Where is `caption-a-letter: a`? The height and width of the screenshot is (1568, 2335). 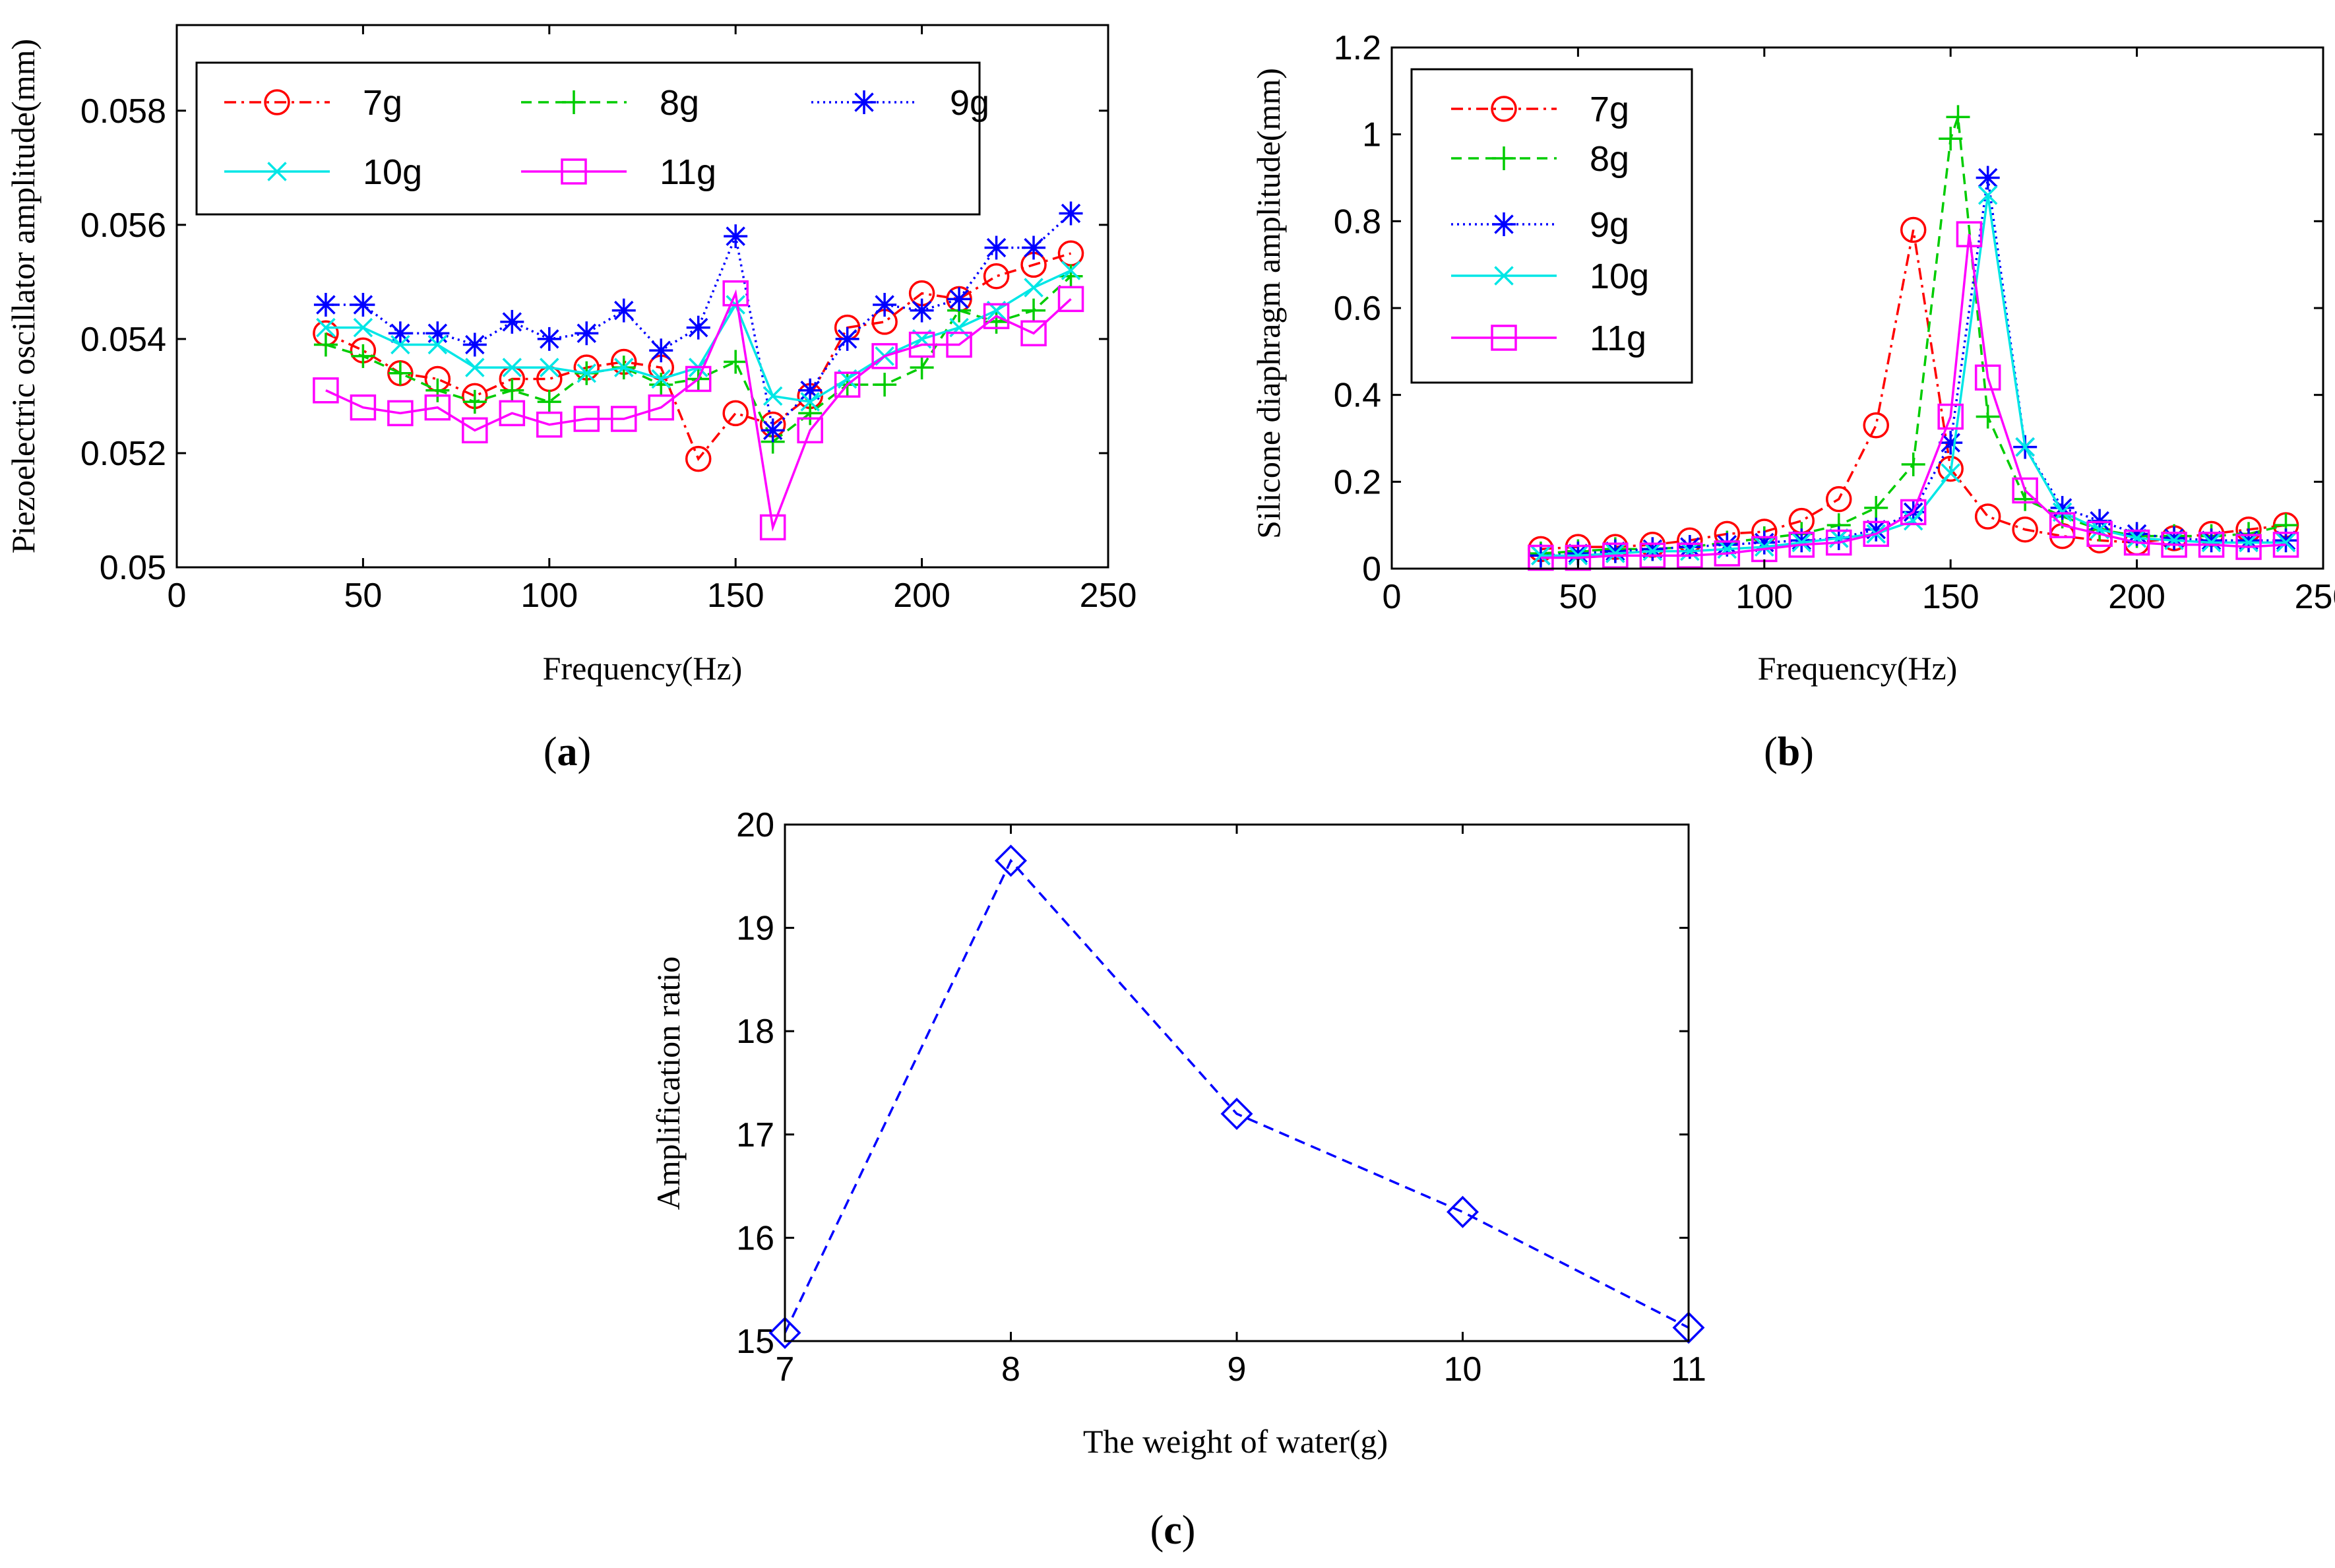
caption-a-letter: a is located at coordinates (567, 752).